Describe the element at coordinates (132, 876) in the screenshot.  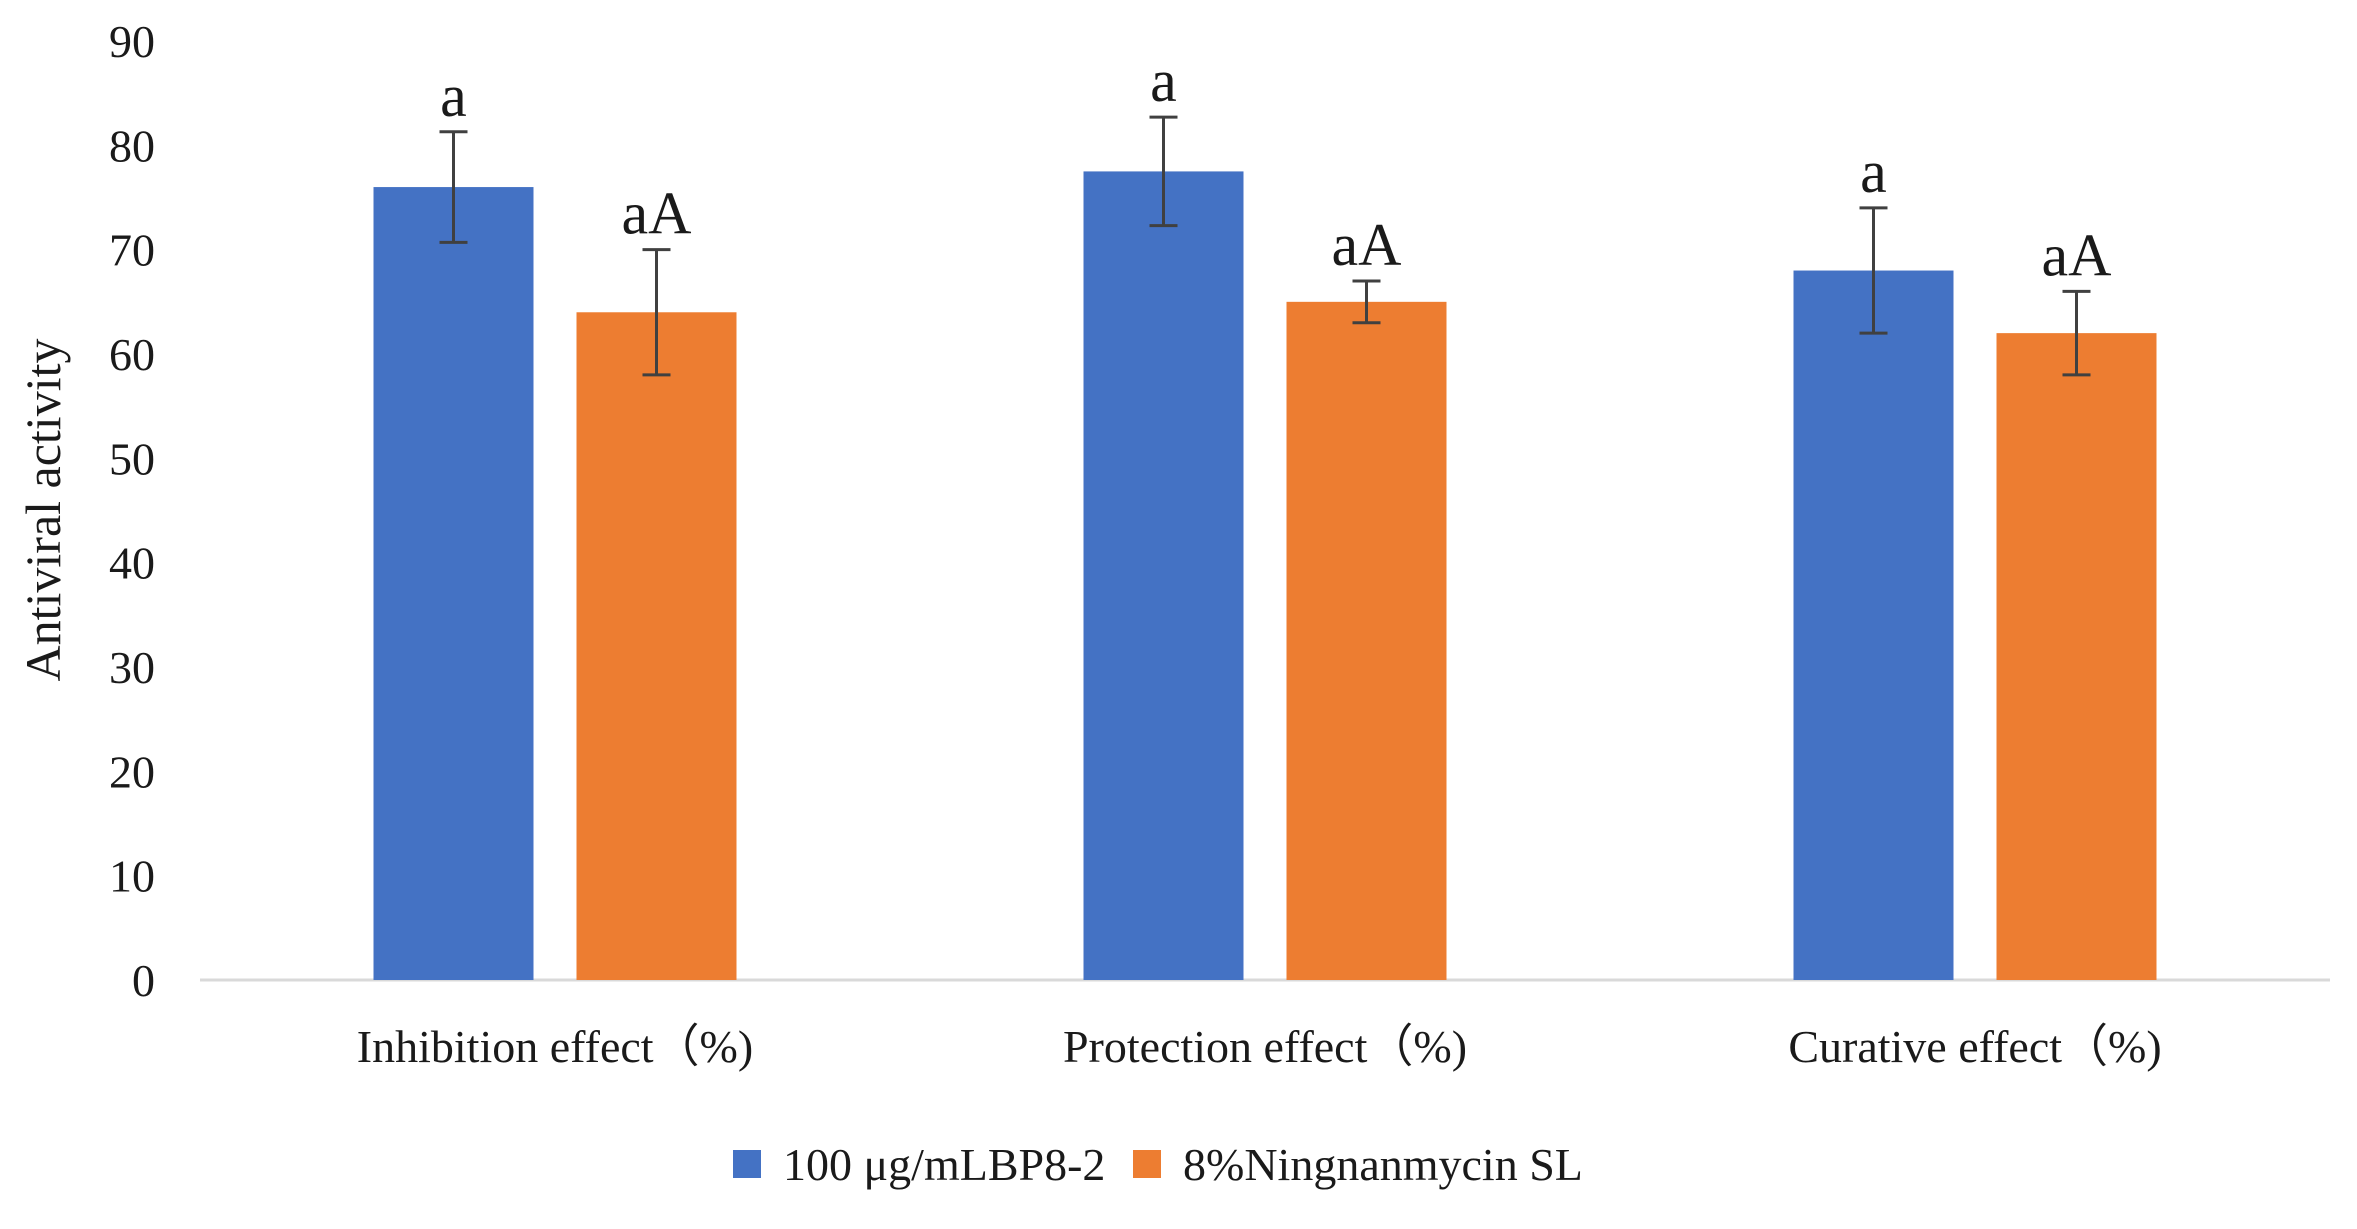
I see `y-tick-label: 10` at that location.